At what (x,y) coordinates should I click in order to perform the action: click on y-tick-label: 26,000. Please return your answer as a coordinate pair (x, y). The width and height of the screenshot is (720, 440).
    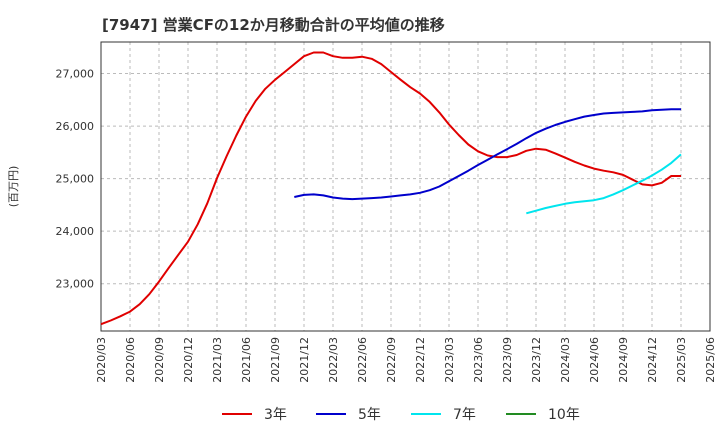
    Looking at the image, I should click on (75, 126).